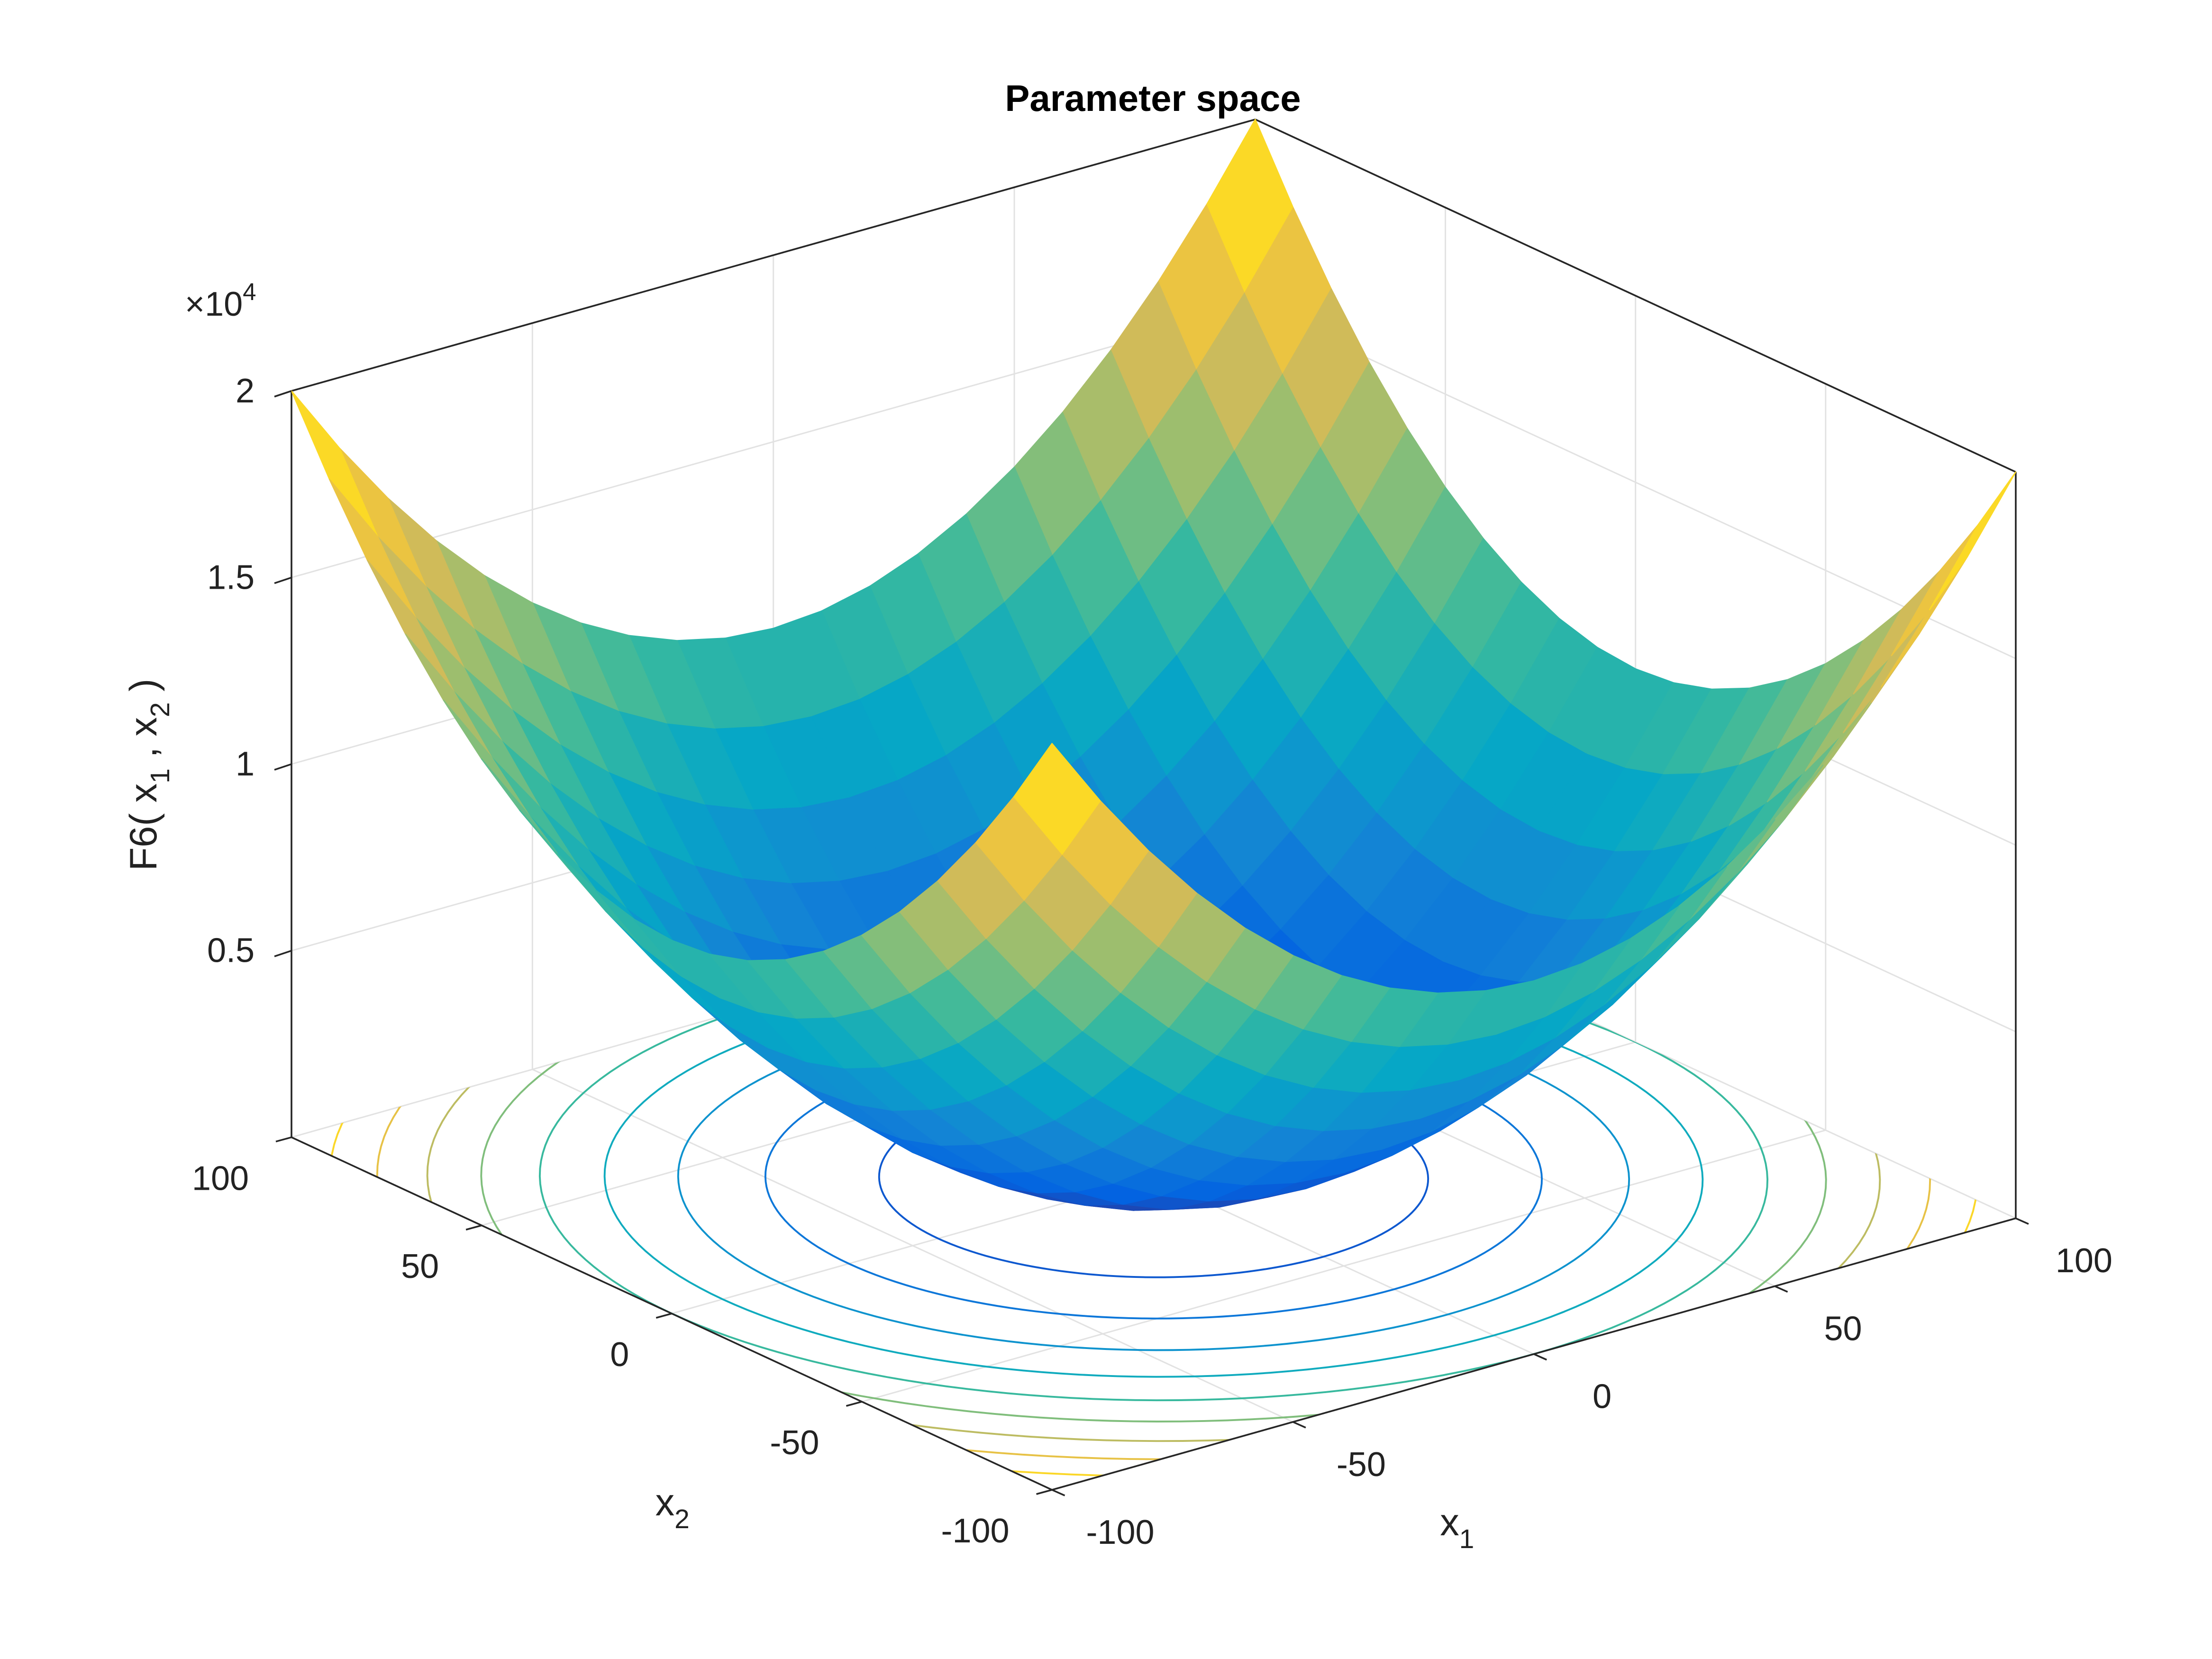  Describe the element at coordinates (231, 577) in the screenshot. I see `z-tick-label: 1.5` at that location.